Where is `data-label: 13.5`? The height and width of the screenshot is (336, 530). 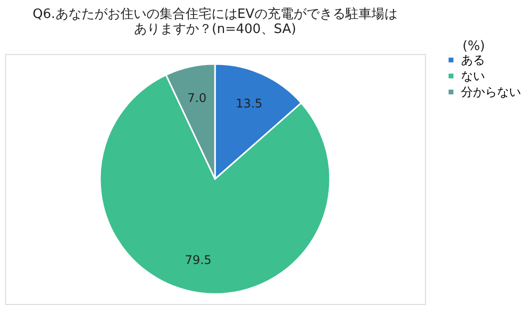
data-label: 13.5 is located at coordinates (249, 103).